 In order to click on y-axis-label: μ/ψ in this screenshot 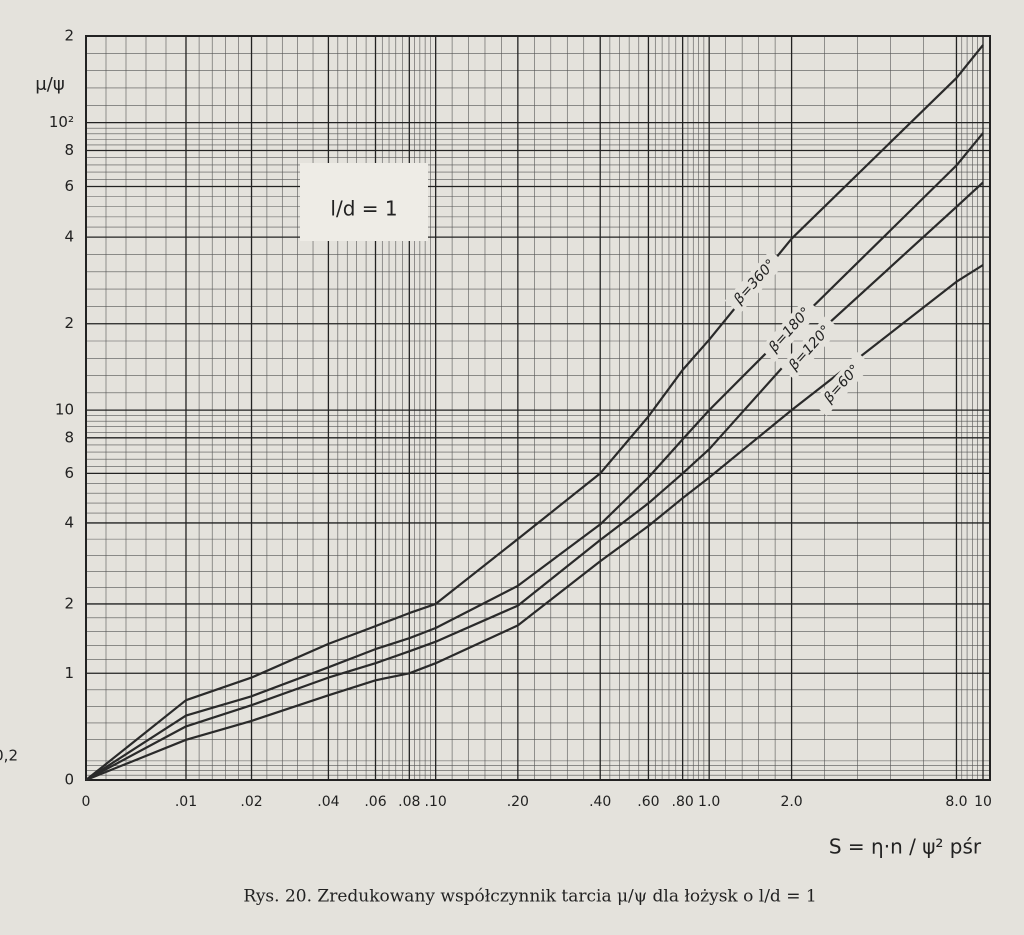, I will do `click(49, 84)`.